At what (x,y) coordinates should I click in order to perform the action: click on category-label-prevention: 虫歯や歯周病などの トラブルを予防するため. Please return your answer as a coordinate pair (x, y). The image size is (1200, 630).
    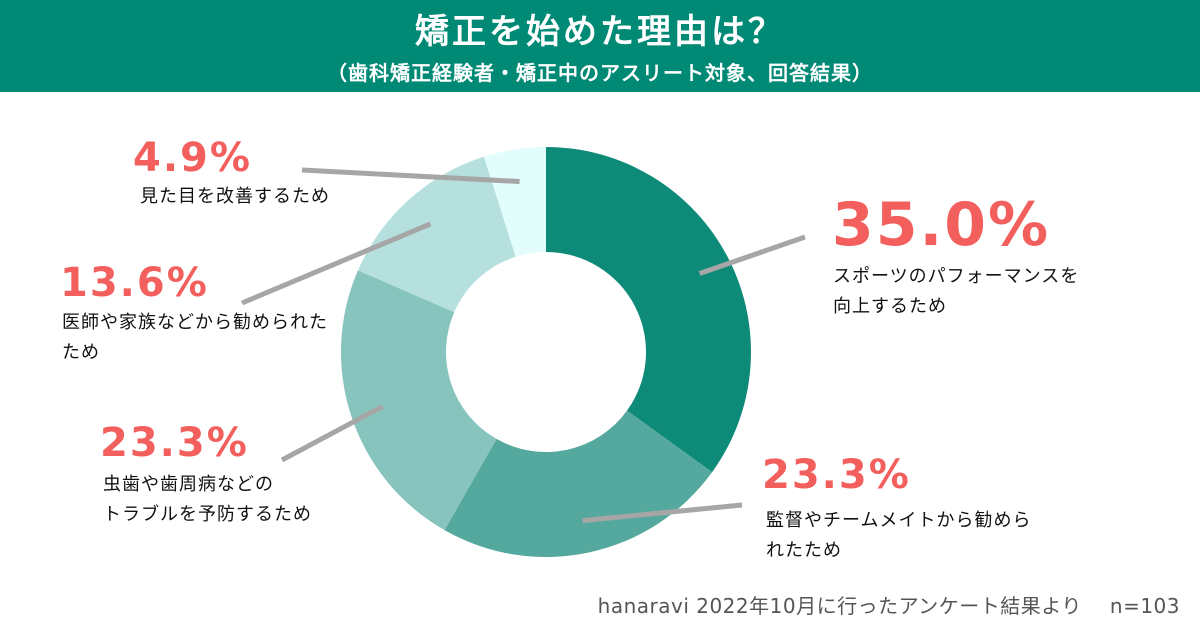
    Looking at the image, I should click on (207, 499).